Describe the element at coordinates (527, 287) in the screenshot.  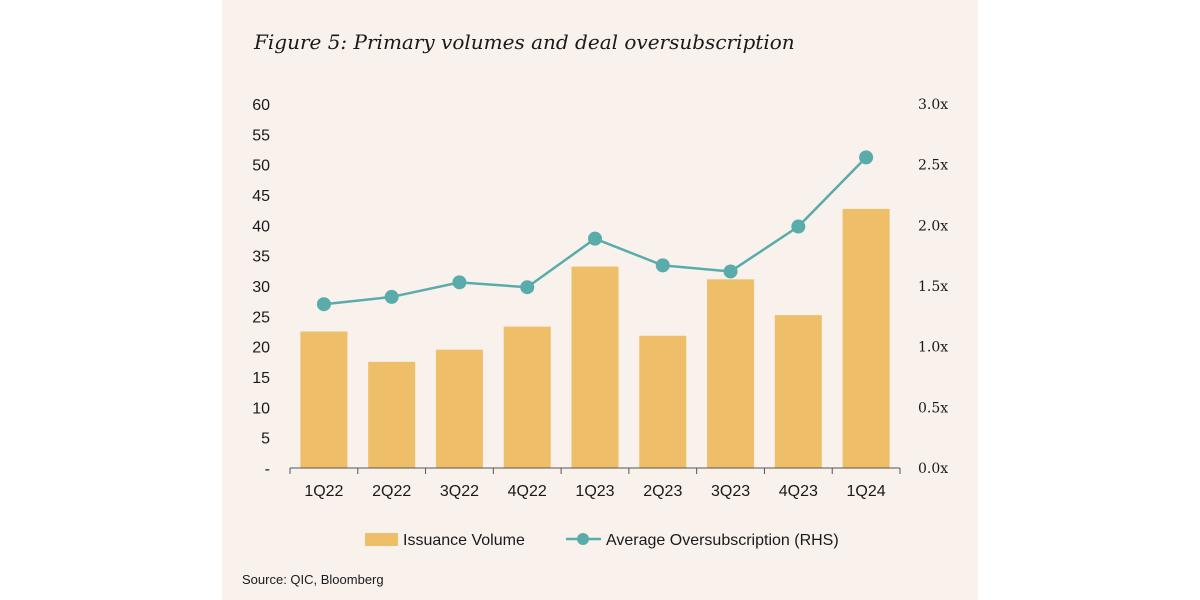
I see `oversubscription-point-4q22` at that location.